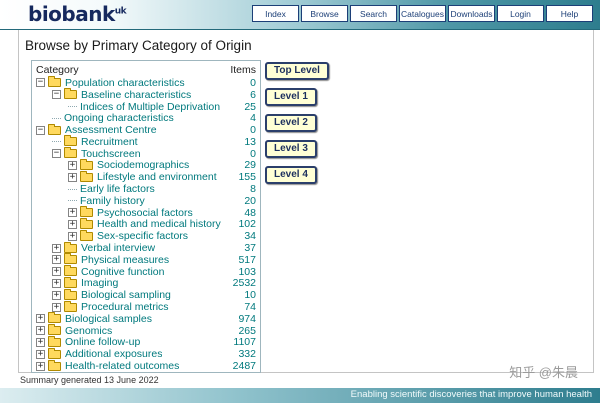  Describe the element at coordinates (77, 14) in the screenshot. I see `biobank-logo: biobankuk` at that location.